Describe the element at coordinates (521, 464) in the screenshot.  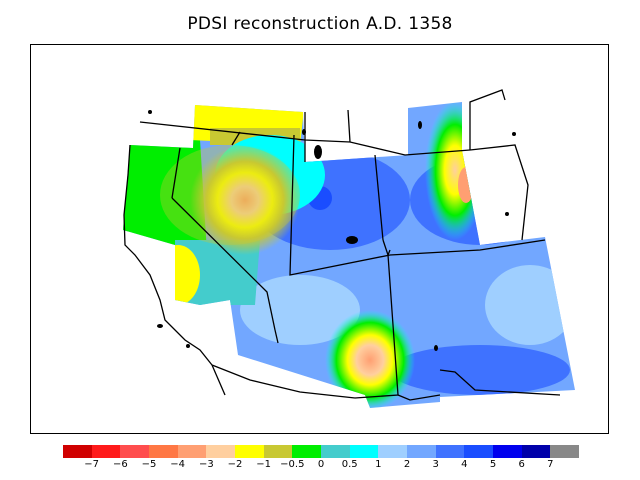
I see `legend-tick-label: 6` at that location.